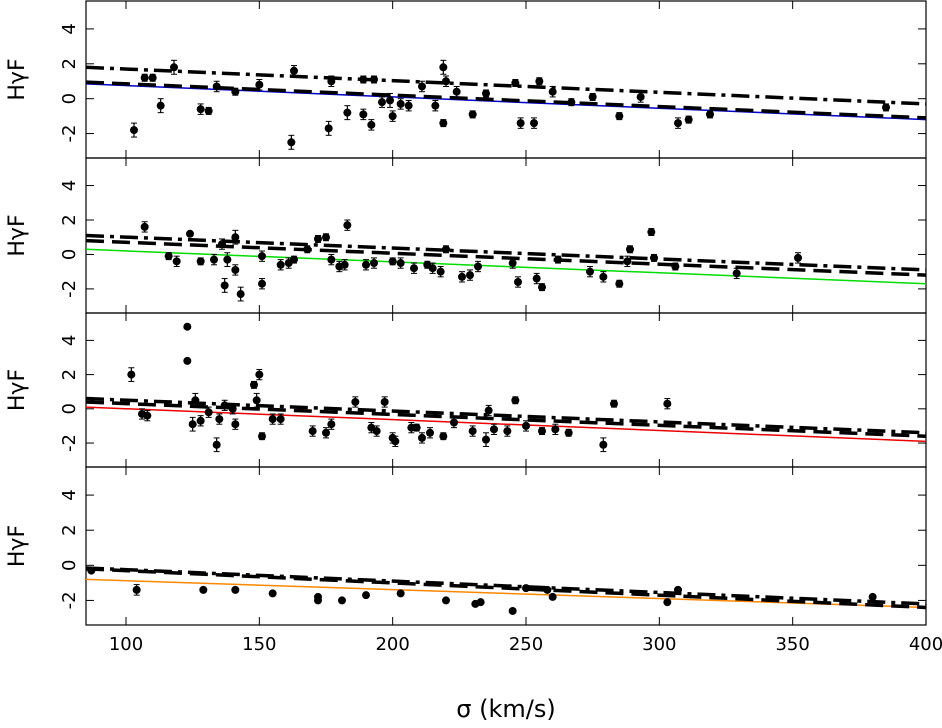 This screenshot has height=728, width=942. I want to click on y-tick-label: -2, so click(69, 134).